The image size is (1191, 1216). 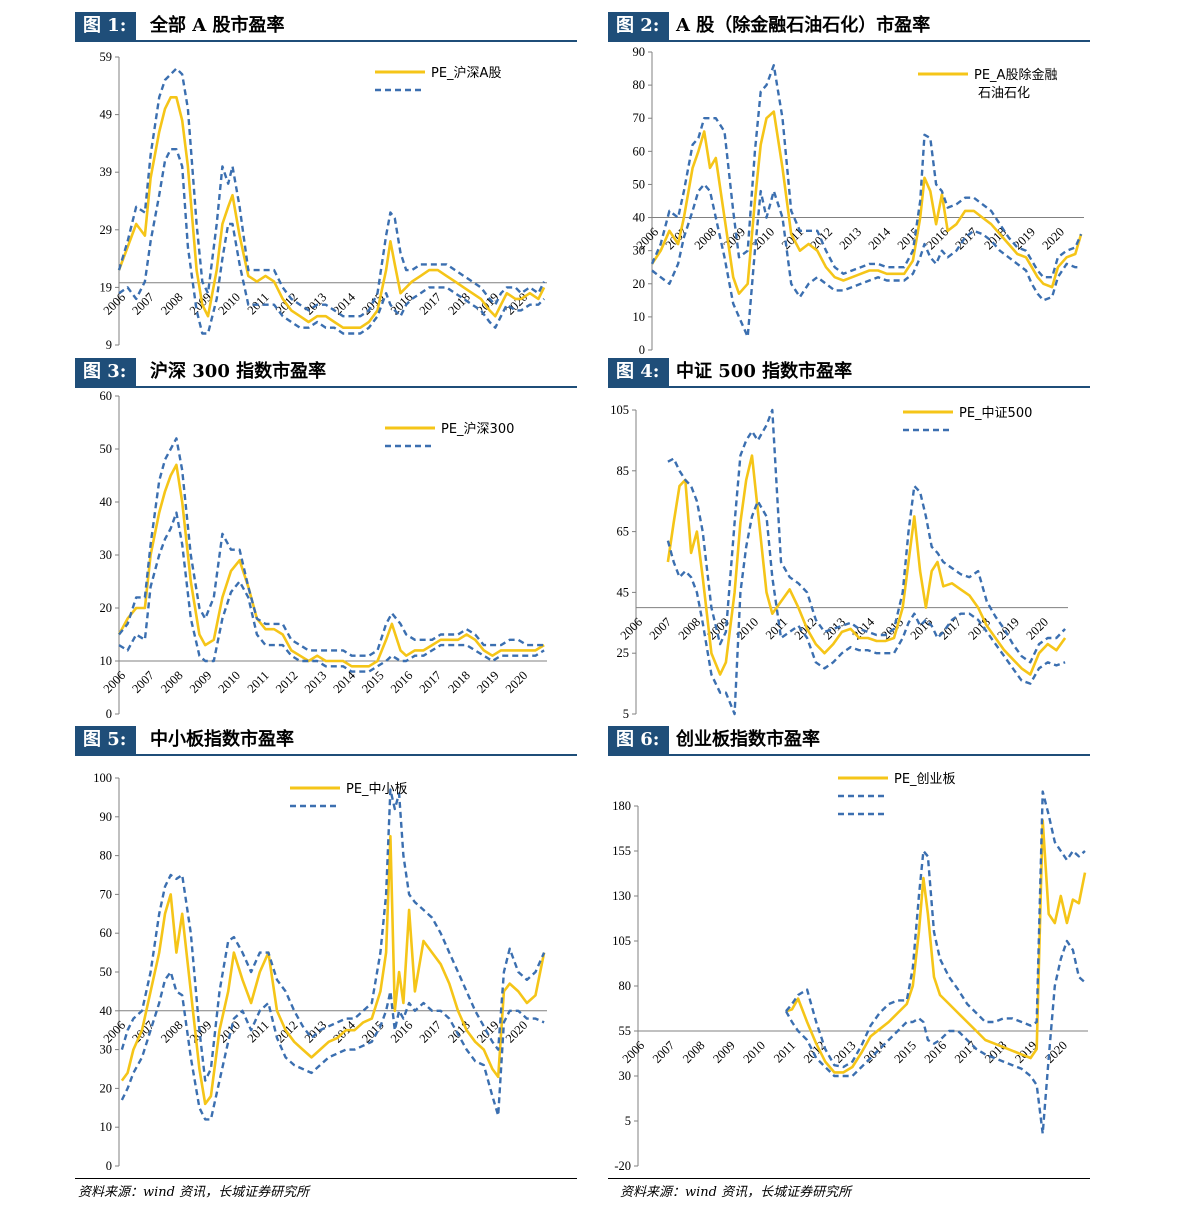 I want to click on y-tick-label: 55, so click(x=625, y=1031).